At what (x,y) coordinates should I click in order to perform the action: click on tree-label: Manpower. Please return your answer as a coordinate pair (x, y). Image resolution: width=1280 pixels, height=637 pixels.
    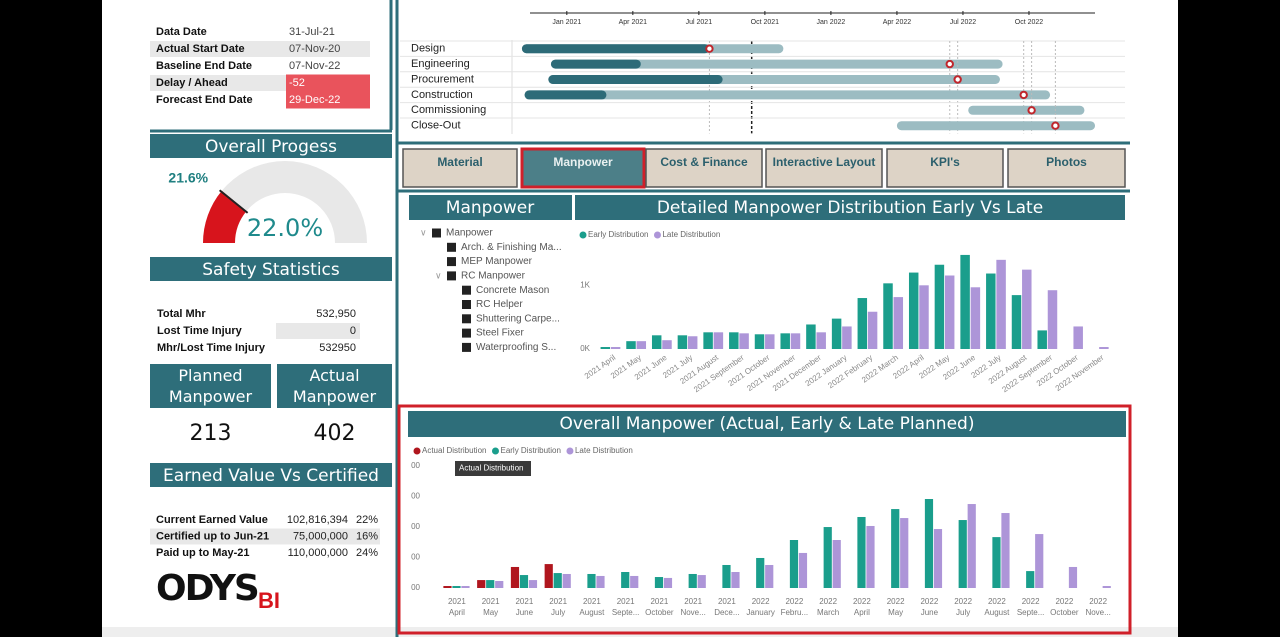
    Looking at the image, I should click on (469, 233).